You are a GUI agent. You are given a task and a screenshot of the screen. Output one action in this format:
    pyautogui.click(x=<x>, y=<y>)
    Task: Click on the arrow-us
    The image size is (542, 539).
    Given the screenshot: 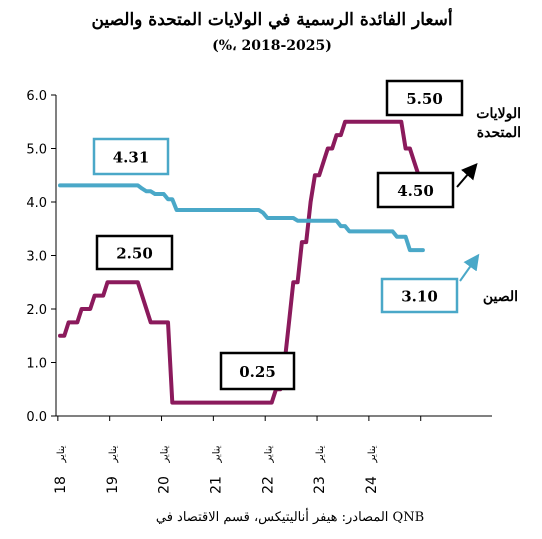 What is the action you would take?
    pyautogui.click(x=467, y=175)
    